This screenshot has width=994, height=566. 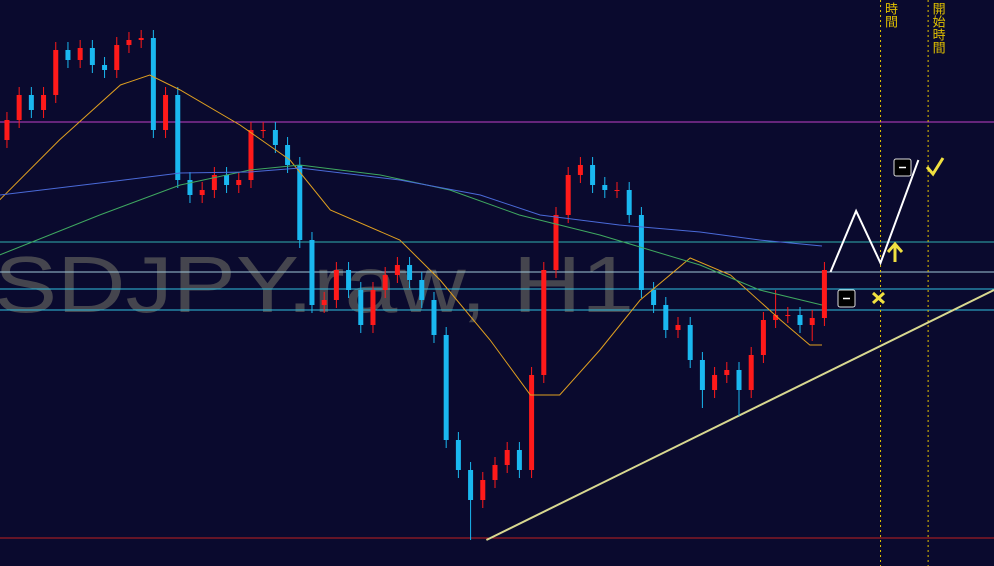 What do you see at coordinates (895, 251) in the screenshot?
I see `icon-arrow-up` at bounding box center [895, 251].